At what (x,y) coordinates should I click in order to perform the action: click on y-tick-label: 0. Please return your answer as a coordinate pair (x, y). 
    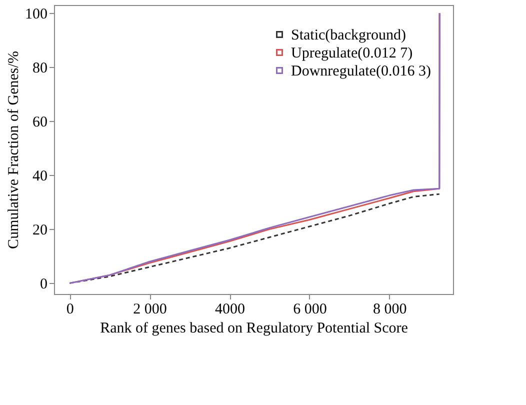
    Looking at the image, I should click on (44, 284).